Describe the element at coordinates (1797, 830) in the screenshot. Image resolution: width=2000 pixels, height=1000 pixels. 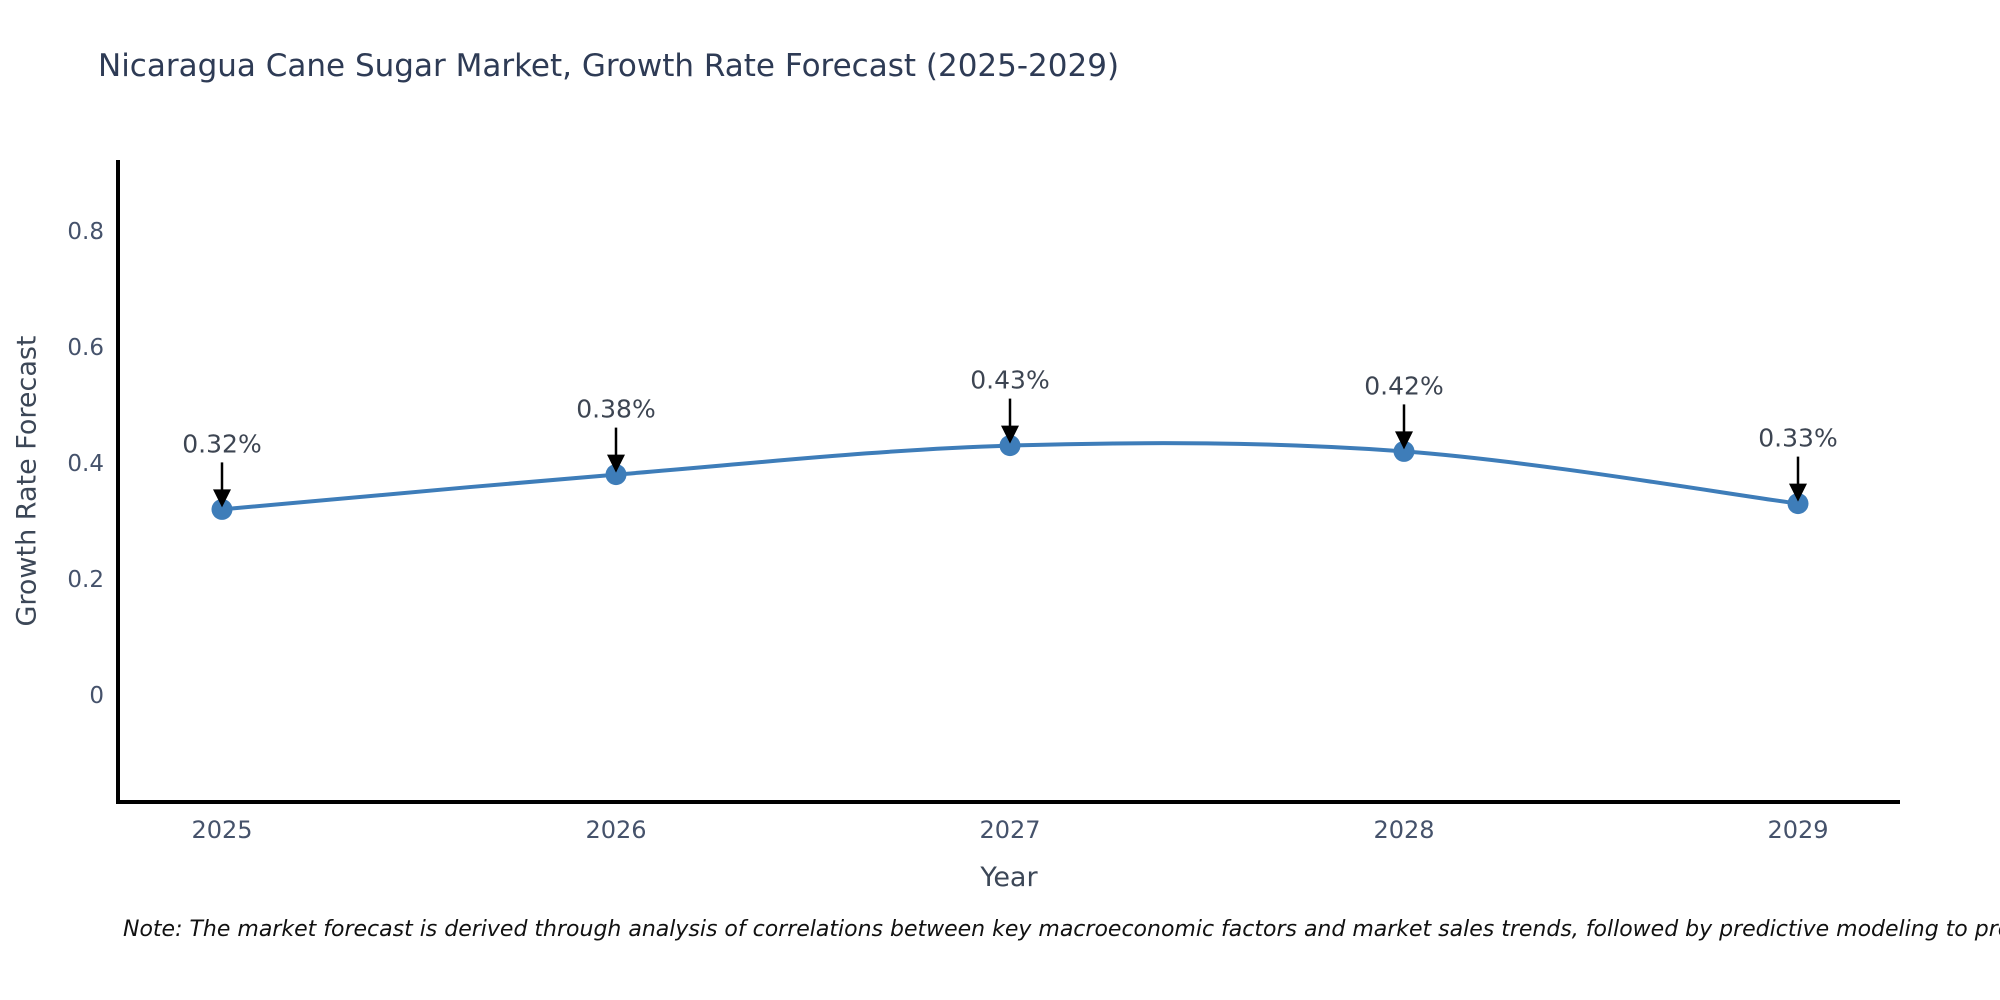
I see `x-tick-label: 2029` at that location.